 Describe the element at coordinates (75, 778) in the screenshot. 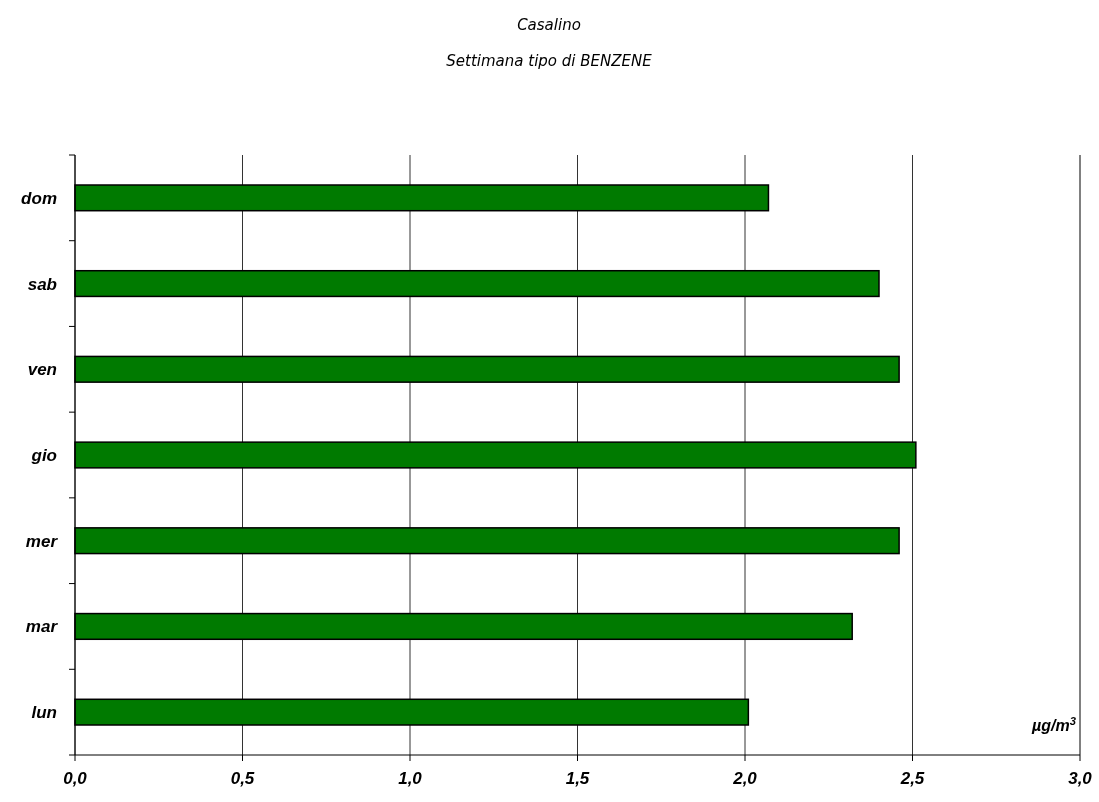

I see `x-tick-label: 0,0` at that location.